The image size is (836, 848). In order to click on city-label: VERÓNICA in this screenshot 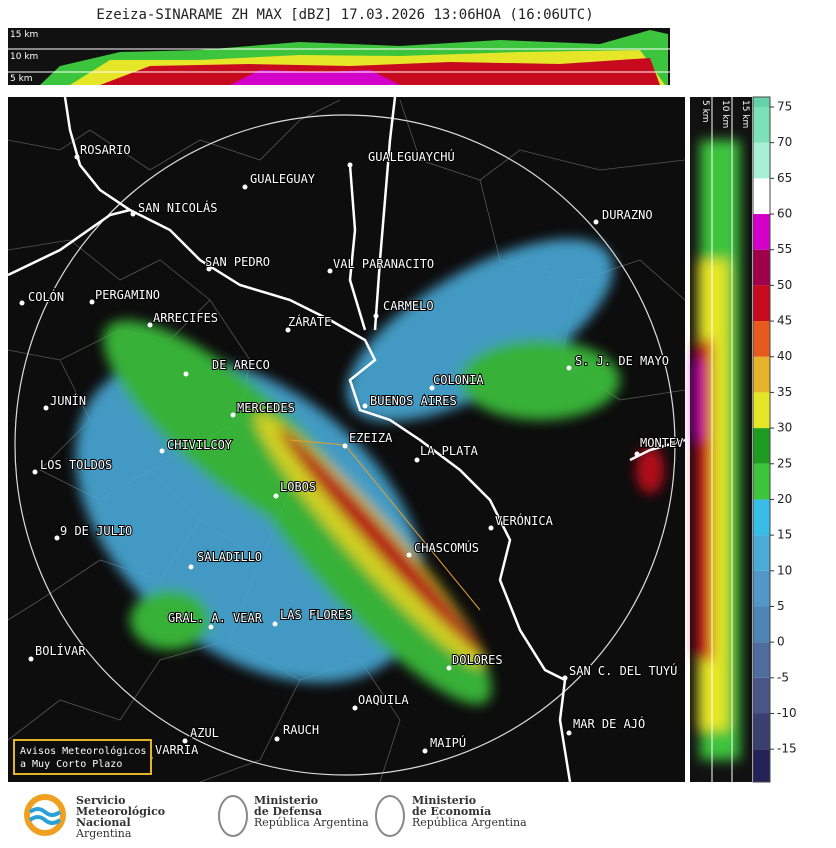, I will do `click(524, 520)`.